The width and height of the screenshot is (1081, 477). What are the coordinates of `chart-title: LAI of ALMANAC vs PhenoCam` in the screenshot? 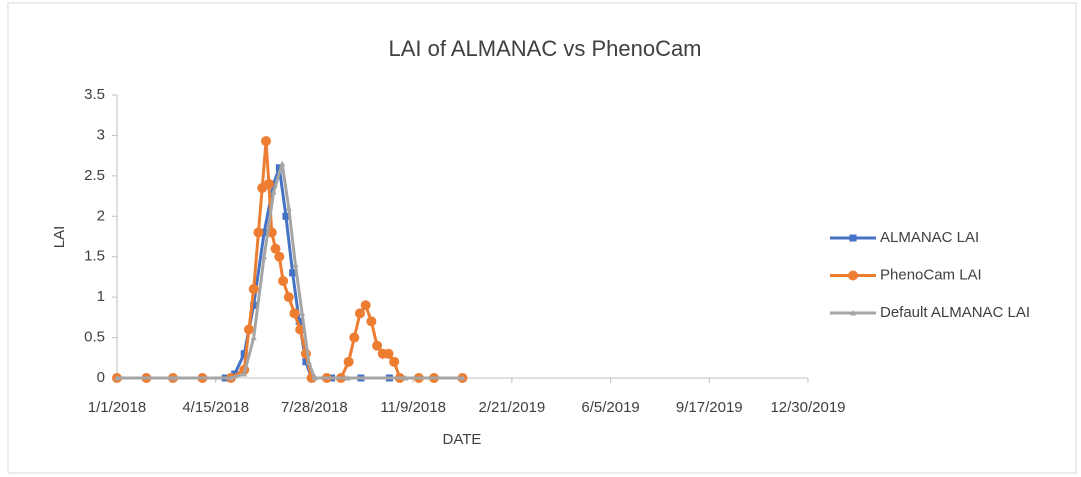 It's located at (544, 48).